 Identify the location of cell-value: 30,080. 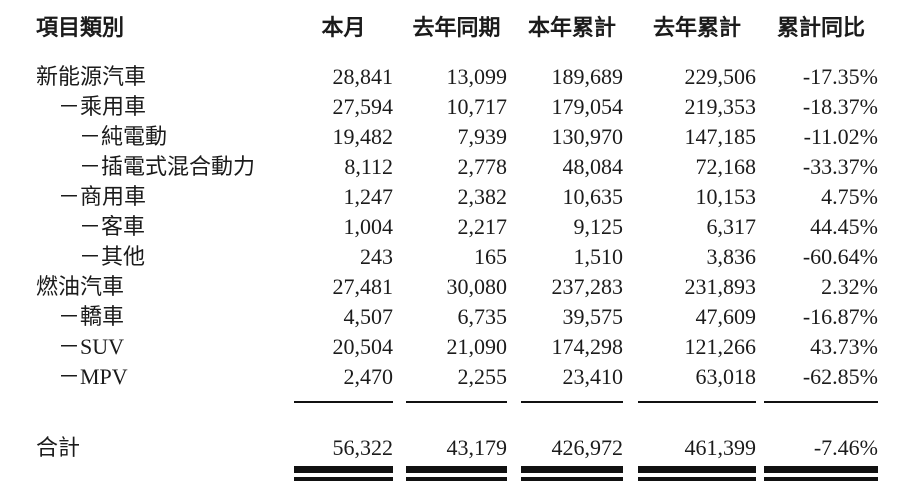
(477, 286).